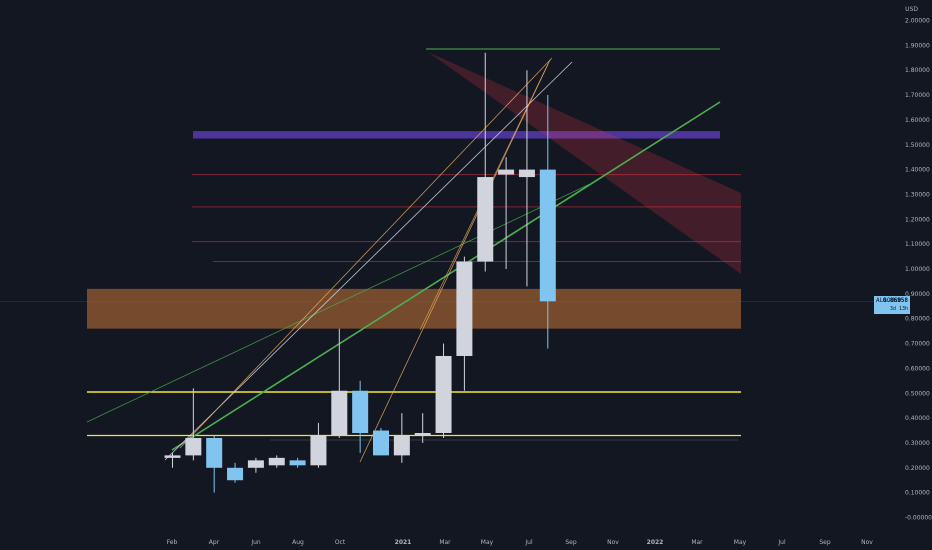  I want to click on x-tick-label: Oct, so click(340, 542).